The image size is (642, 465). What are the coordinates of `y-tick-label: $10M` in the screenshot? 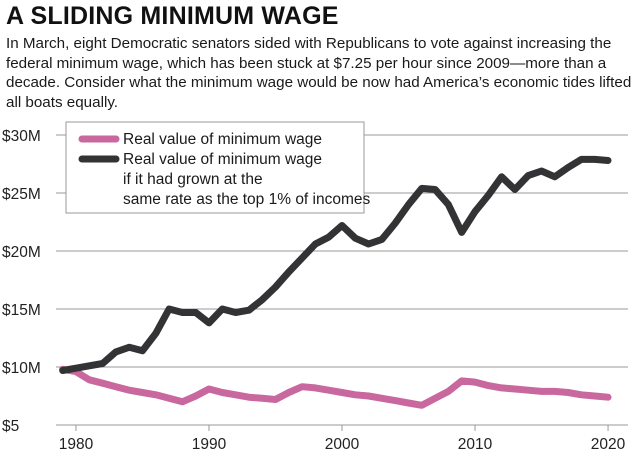 It's located at (21, 368).